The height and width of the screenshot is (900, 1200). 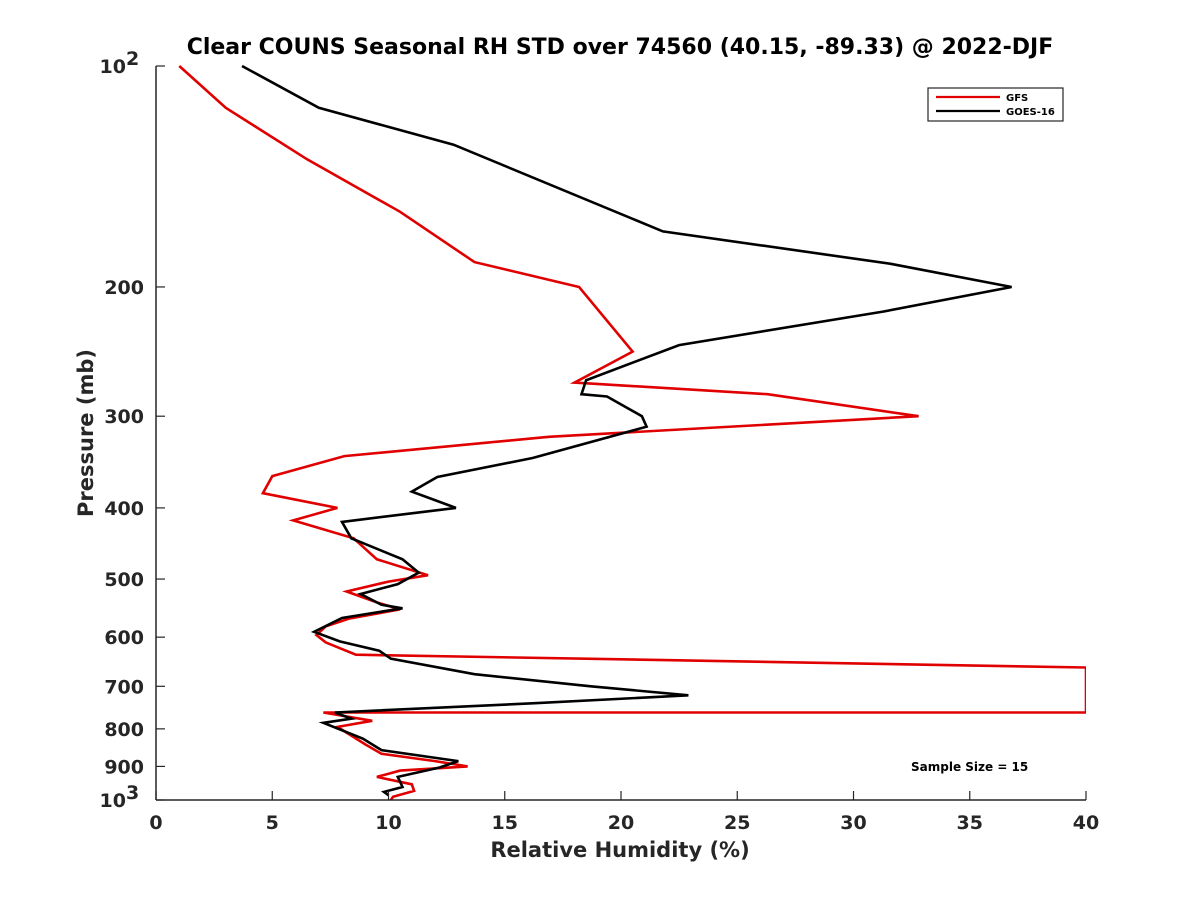 What do you see at coordinates (124, 417) in the screenshot?
I see `y-tick-label: 300` at bounding box center [124, 417].